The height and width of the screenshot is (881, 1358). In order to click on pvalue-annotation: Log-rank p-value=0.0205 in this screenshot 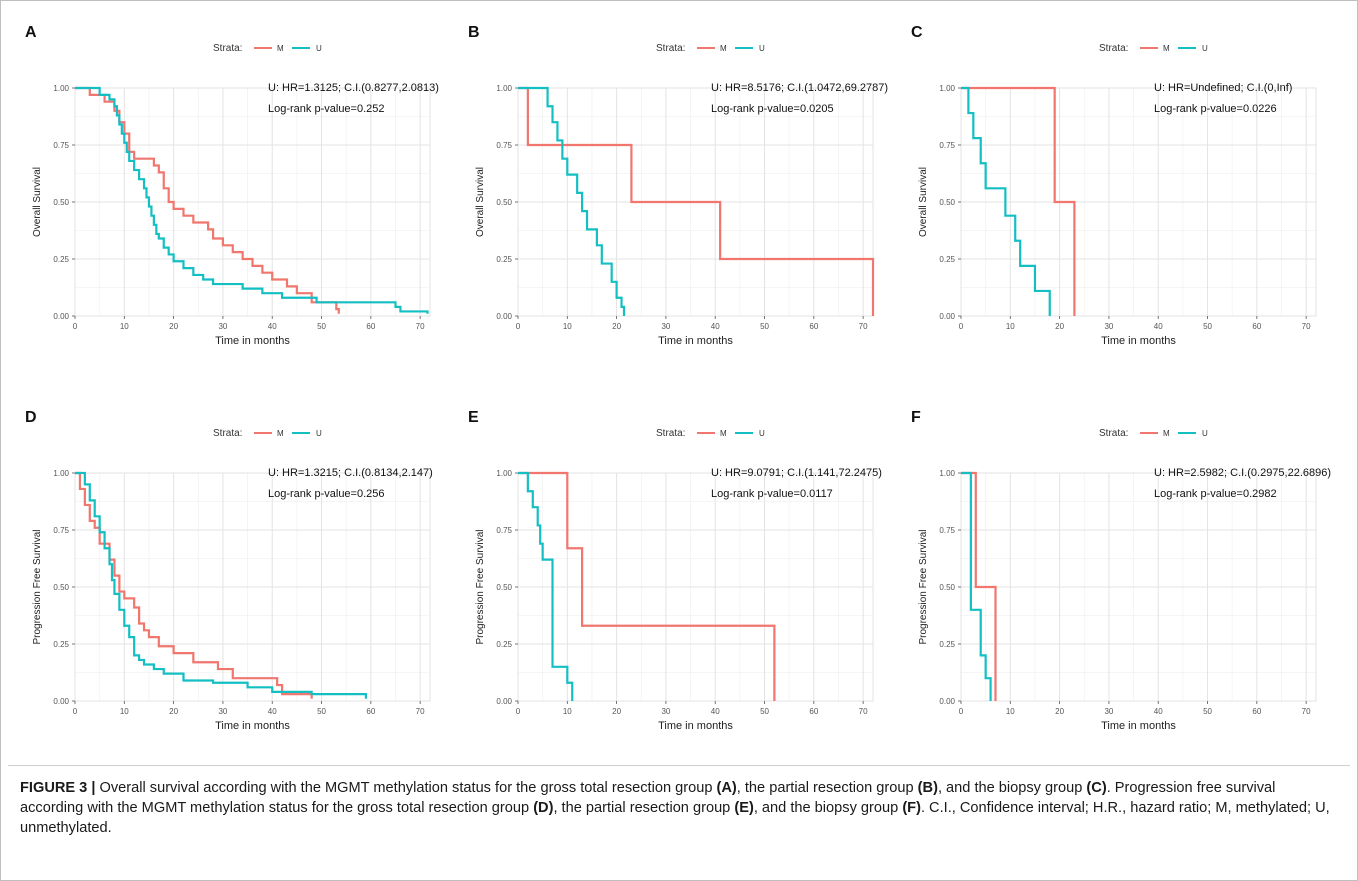, I will do `click(772, 109)`.